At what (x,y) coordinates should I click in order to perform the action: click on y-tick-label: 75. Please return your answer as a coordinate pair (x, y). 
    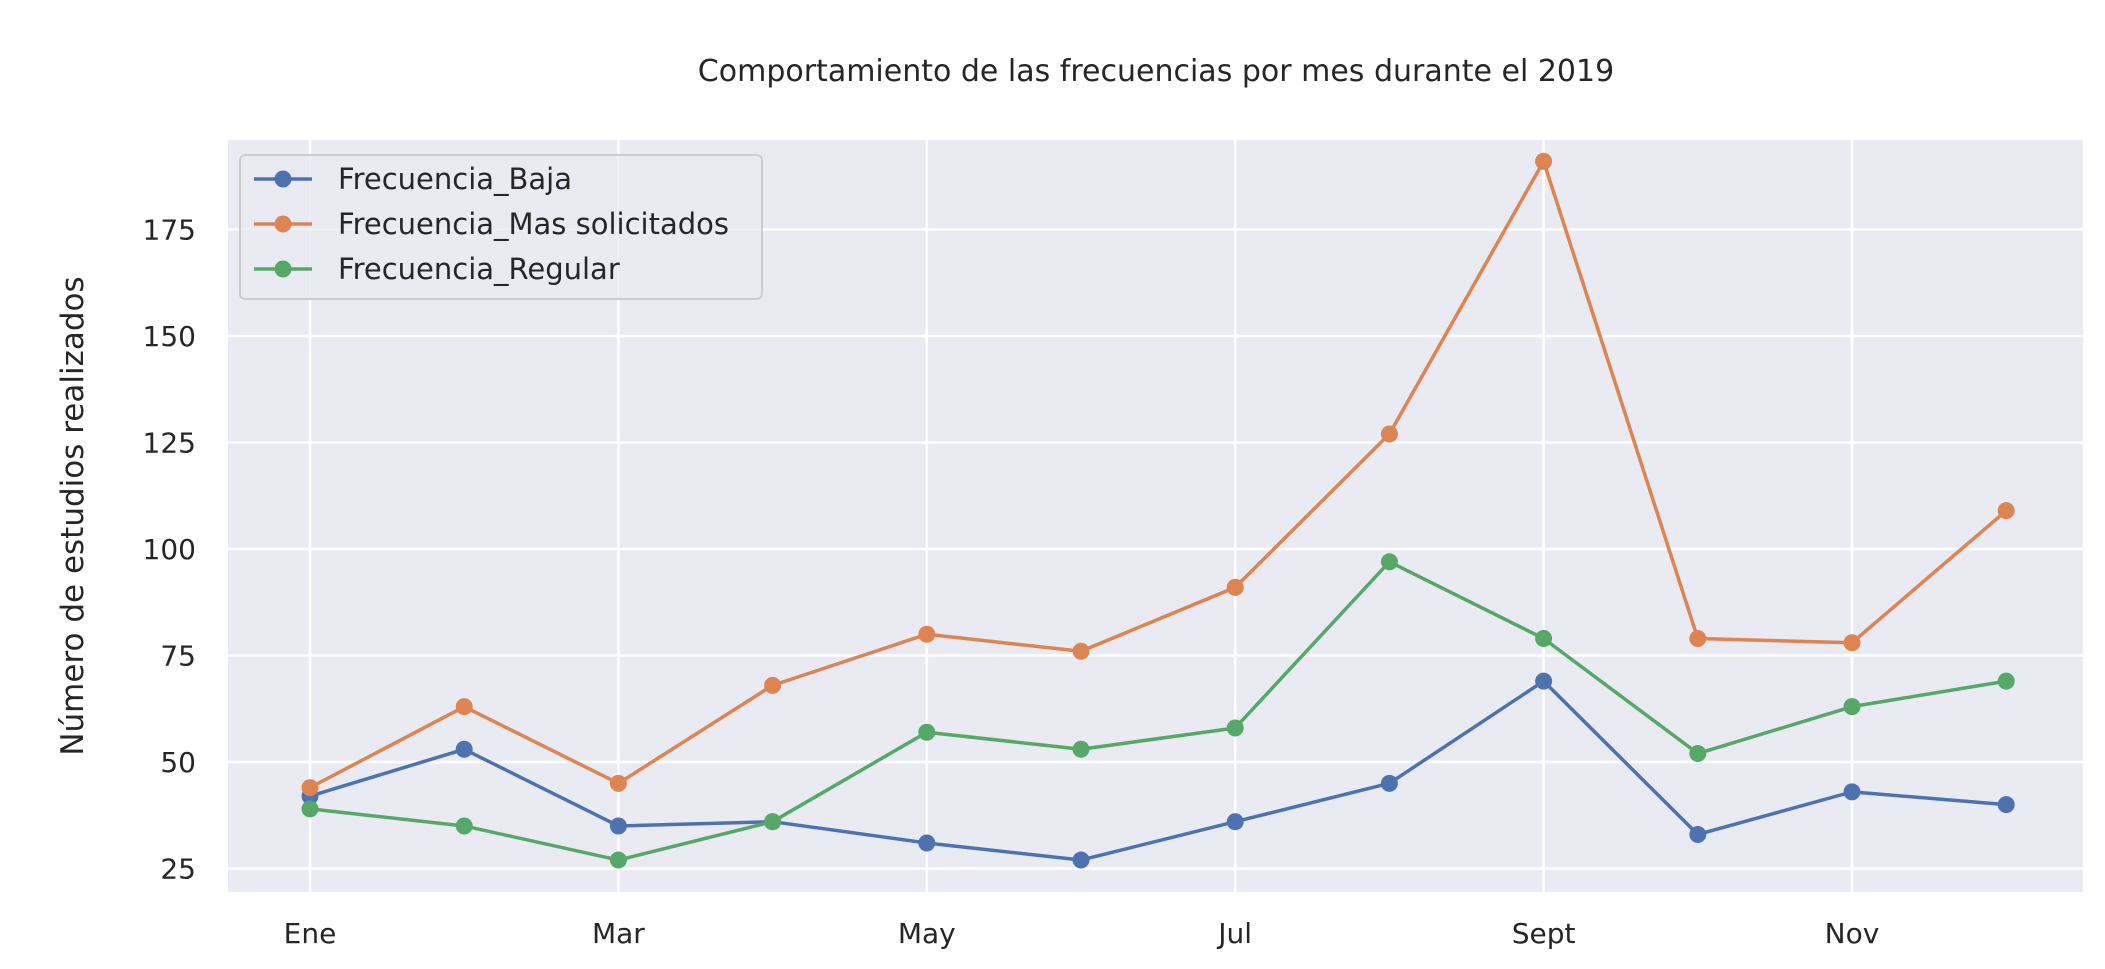
    Looking at the image, I should click on (178, 656).